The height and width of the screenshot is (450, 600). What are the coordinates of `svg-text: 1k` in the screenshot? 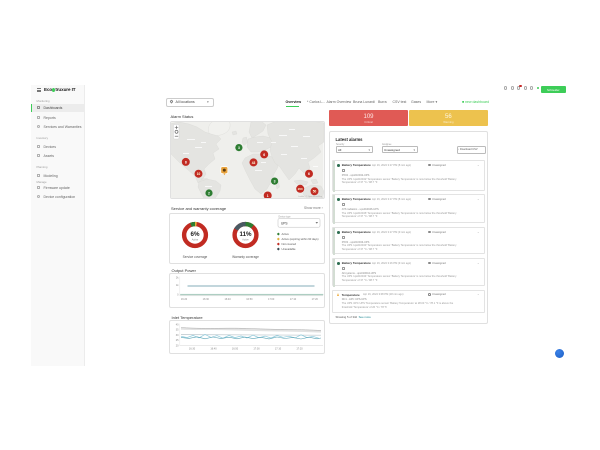 It's located at (177, 285).